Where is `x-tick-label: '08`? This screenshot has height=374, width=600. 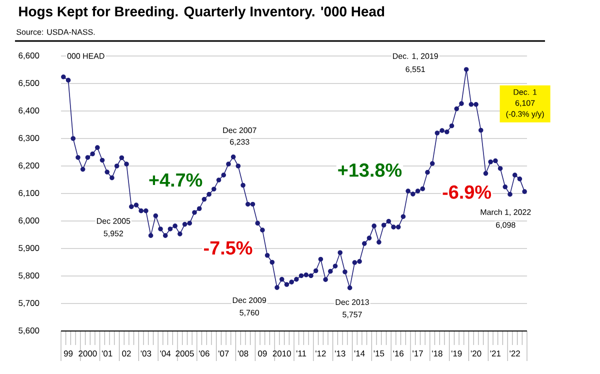 x-tick-label: '08 is located at coordinates (243, 353).